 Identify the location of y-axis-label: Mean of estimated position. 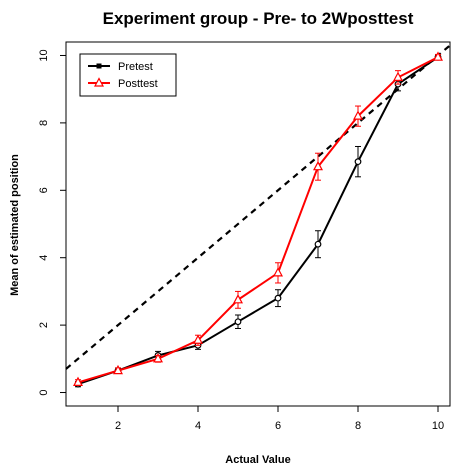
(15, 225).